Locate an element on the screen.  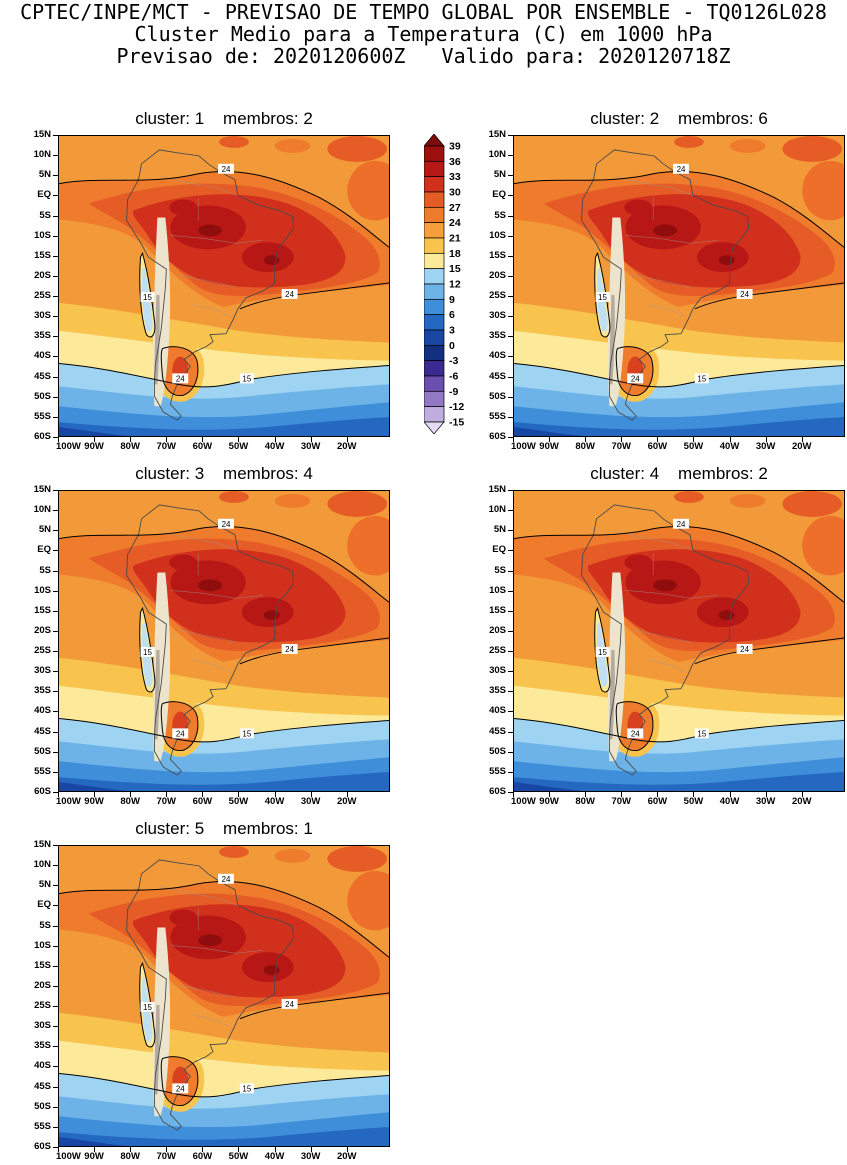
lat-tick-label: 40S is located at coordinates (42, 356).